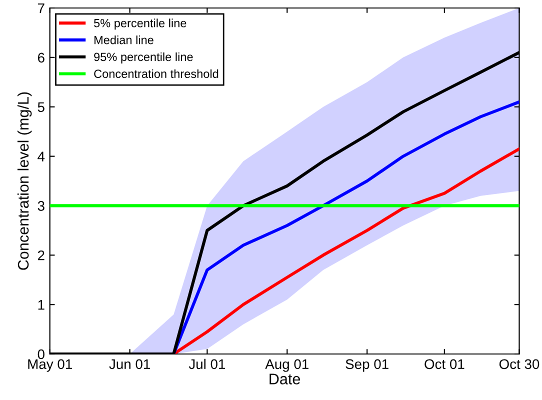 The width and height of the screenshot is (542, 400). Describe the element at coordinates (41, 157) in the screenshot. I see `y-tick-label: 4` at that location.